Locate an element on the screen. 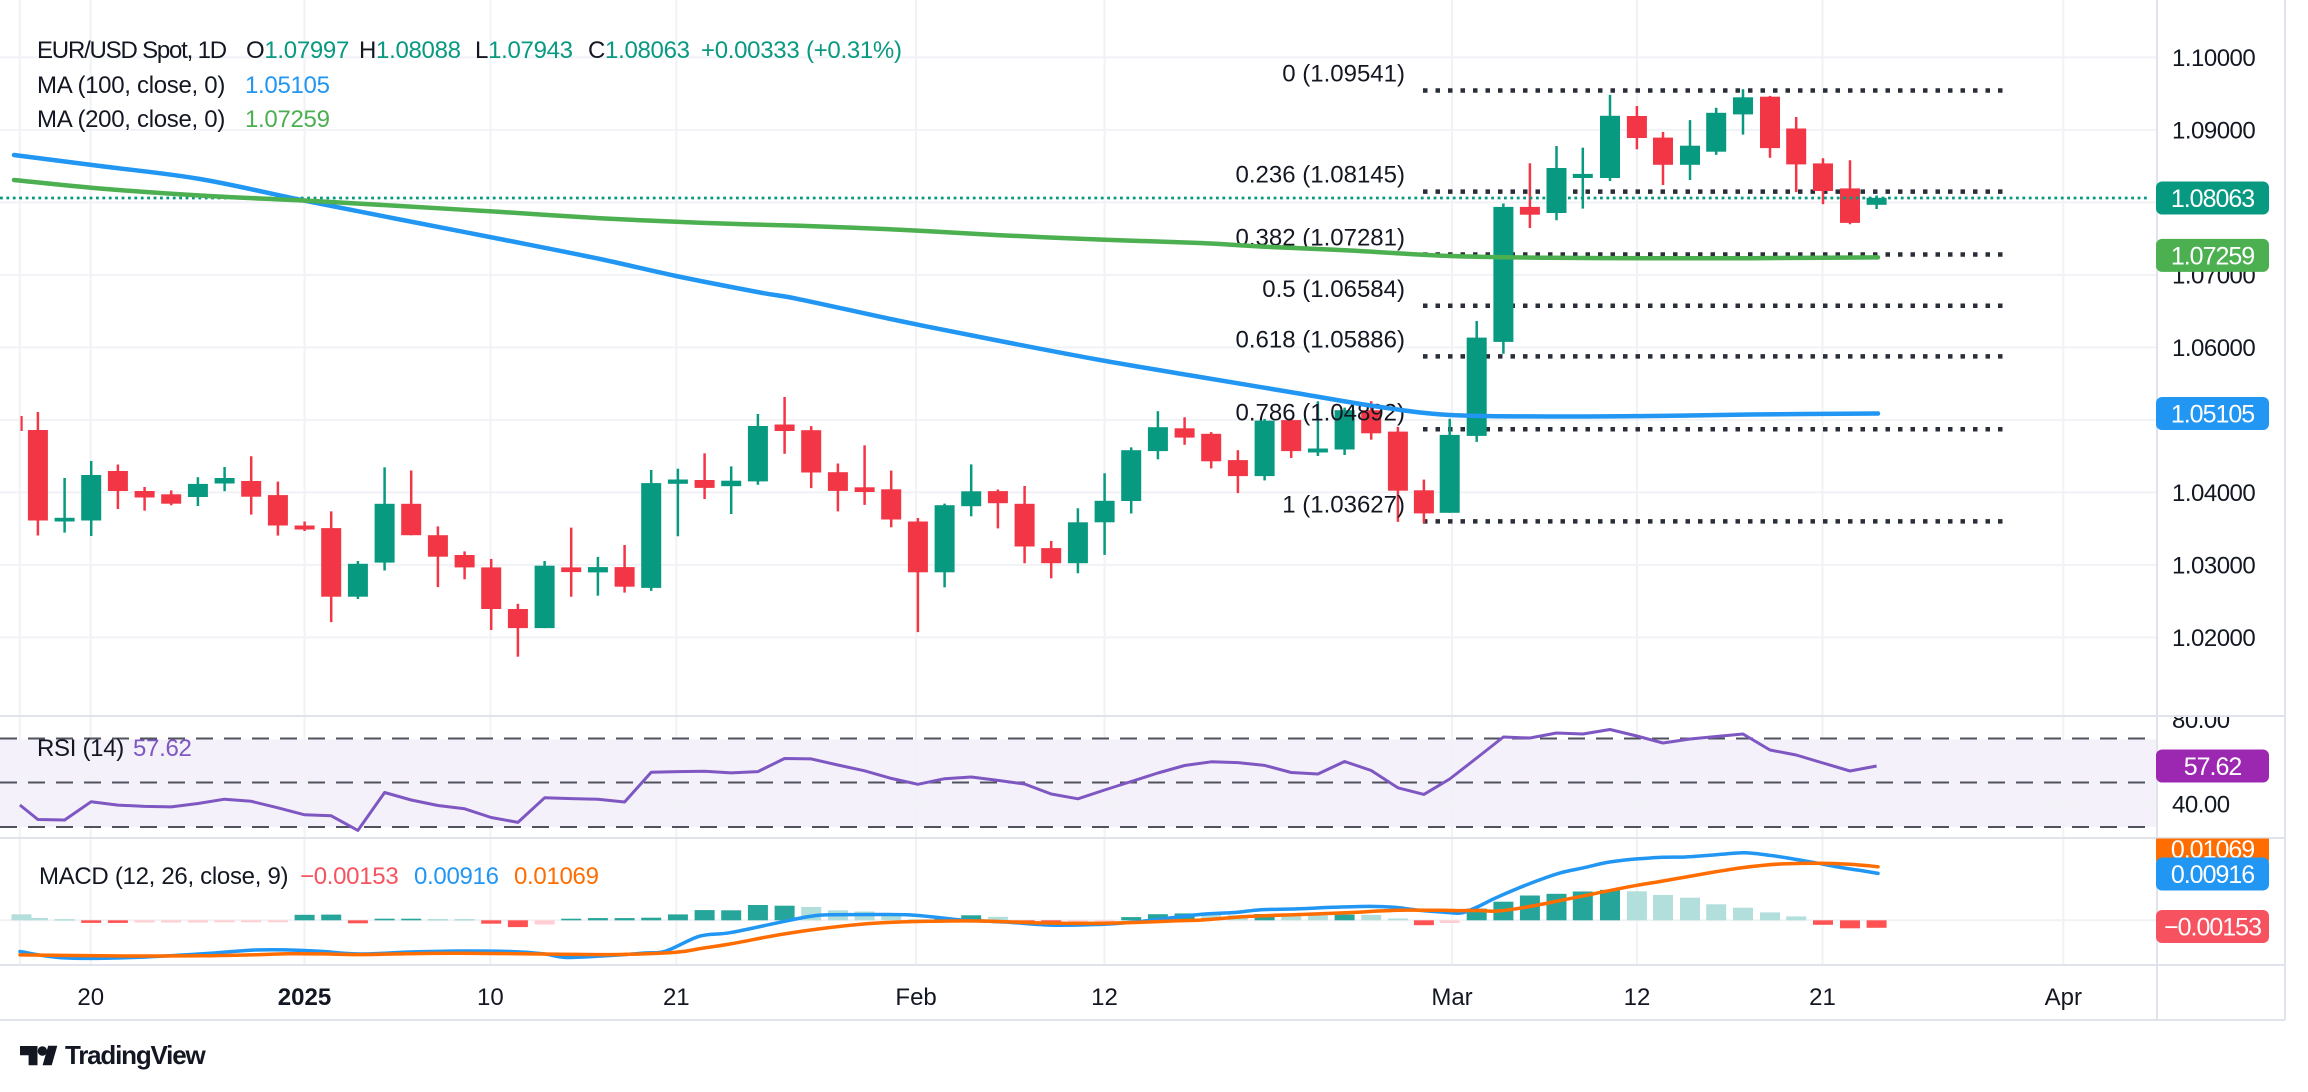 The height and width of the screenshot is (1092, 2308). svg-text: 1.06000 is located at coordinates (2213, 348).